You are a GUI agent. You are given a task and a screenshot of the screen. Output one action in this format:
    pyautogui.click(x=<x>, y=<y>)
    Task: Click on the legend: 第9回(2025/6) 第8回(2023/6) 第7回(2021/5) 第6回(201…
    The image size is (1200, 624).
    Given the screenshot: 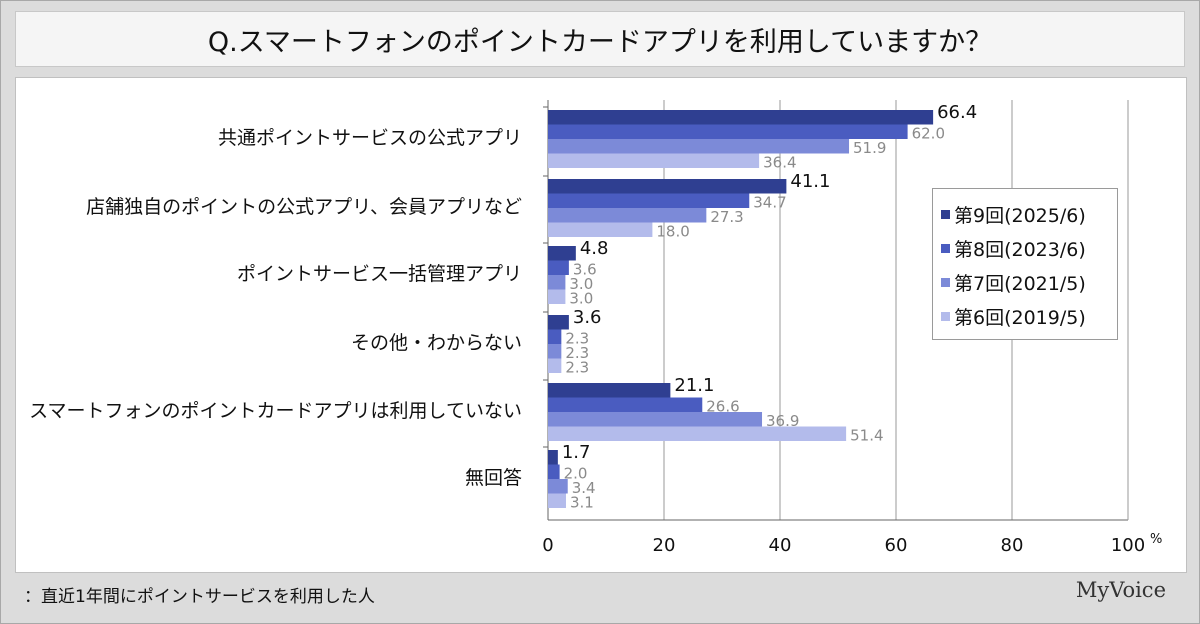 What is the action you would take?
    pyautogui.click(x=1025, y=264)
    